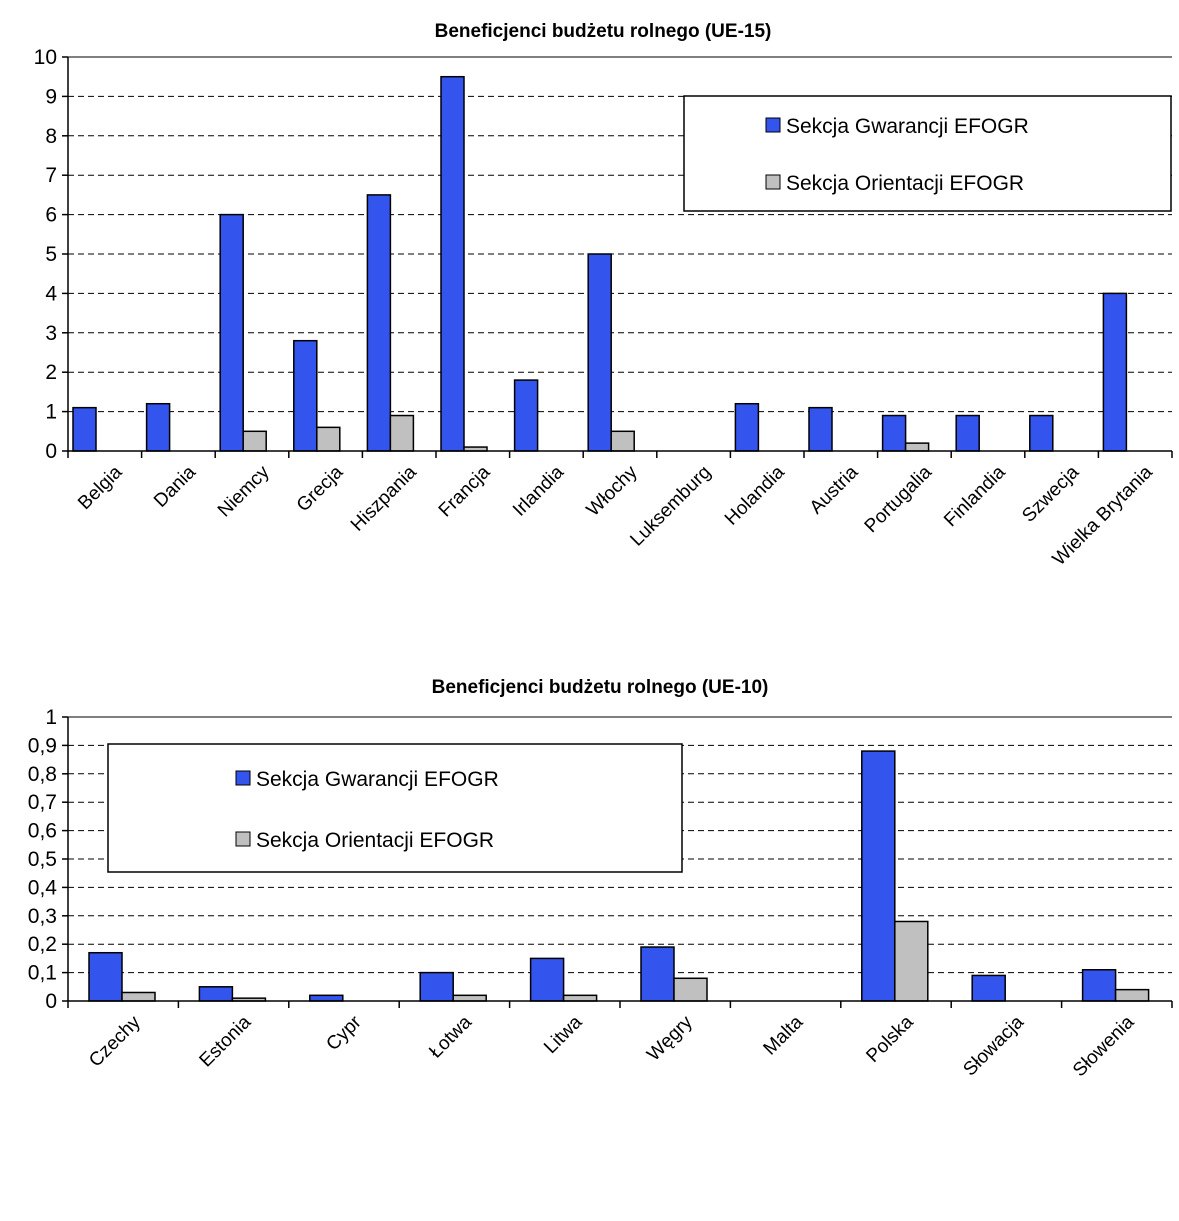 The image size is (1179, 1221). What do you see at coordinates (138, 996) in the screenshot?
I see `bar-czechy-orientation` at bounding box center [138, 996].